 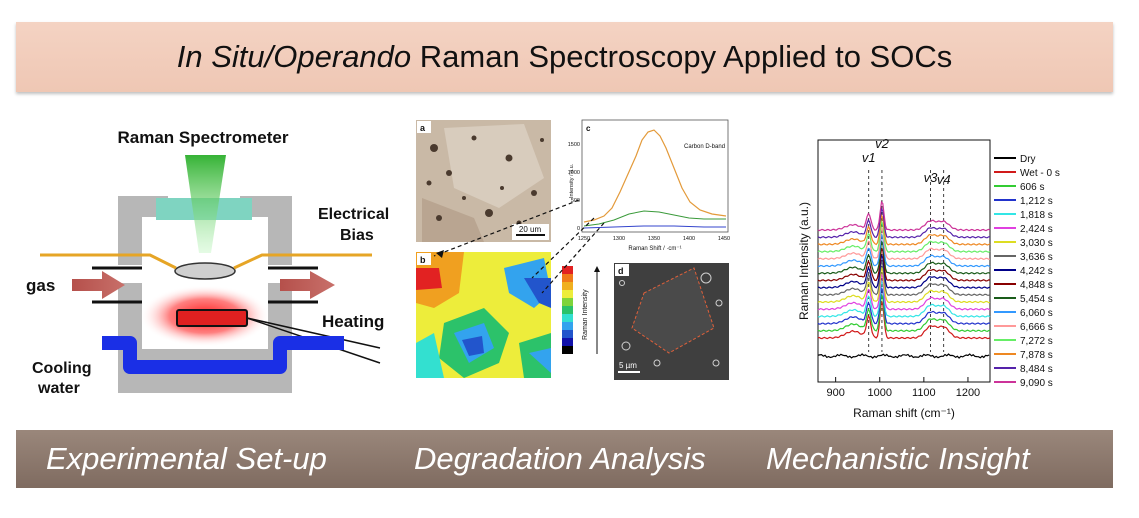 What do you see at coordinates (212, 318) in the screenshot?
I see `heating-element` at bounding box center [212, 318].